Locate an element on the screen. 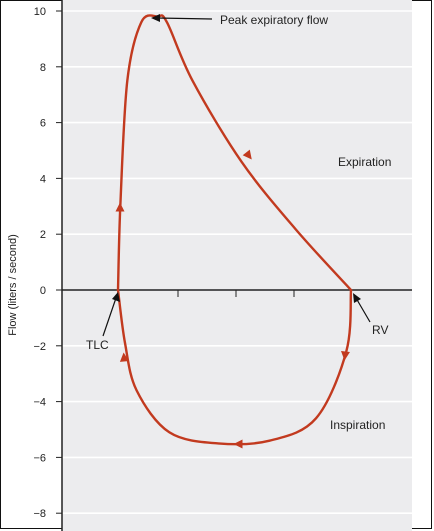 This screenshot has height=531, width=434. rv-annotation: RV is located at coordinates (380, 330).